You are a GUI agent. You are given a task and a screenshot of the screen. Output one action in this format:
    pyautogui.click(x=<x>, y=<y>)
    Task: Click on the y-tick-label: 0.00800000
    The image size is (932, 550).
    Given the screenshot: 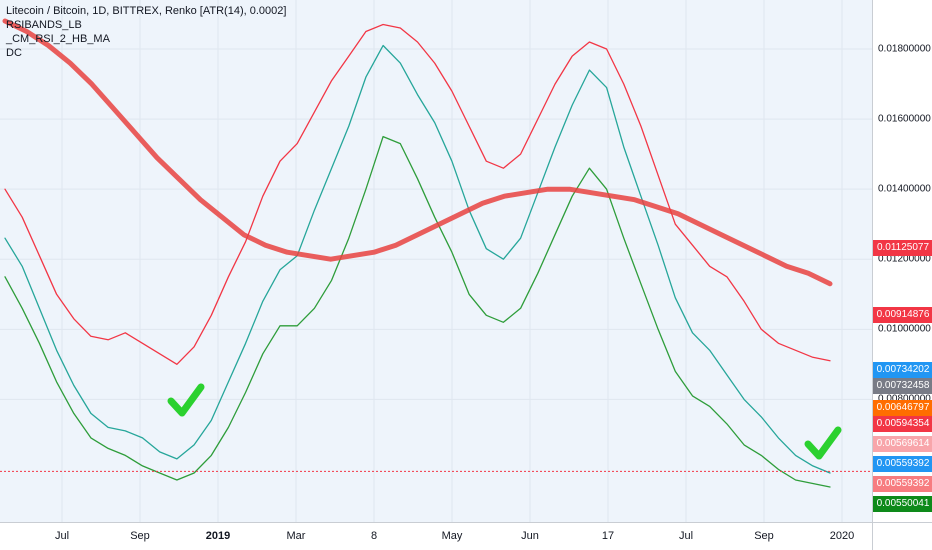 What is the action you would take?
    pyautogui.click(x=904, y=399)
    